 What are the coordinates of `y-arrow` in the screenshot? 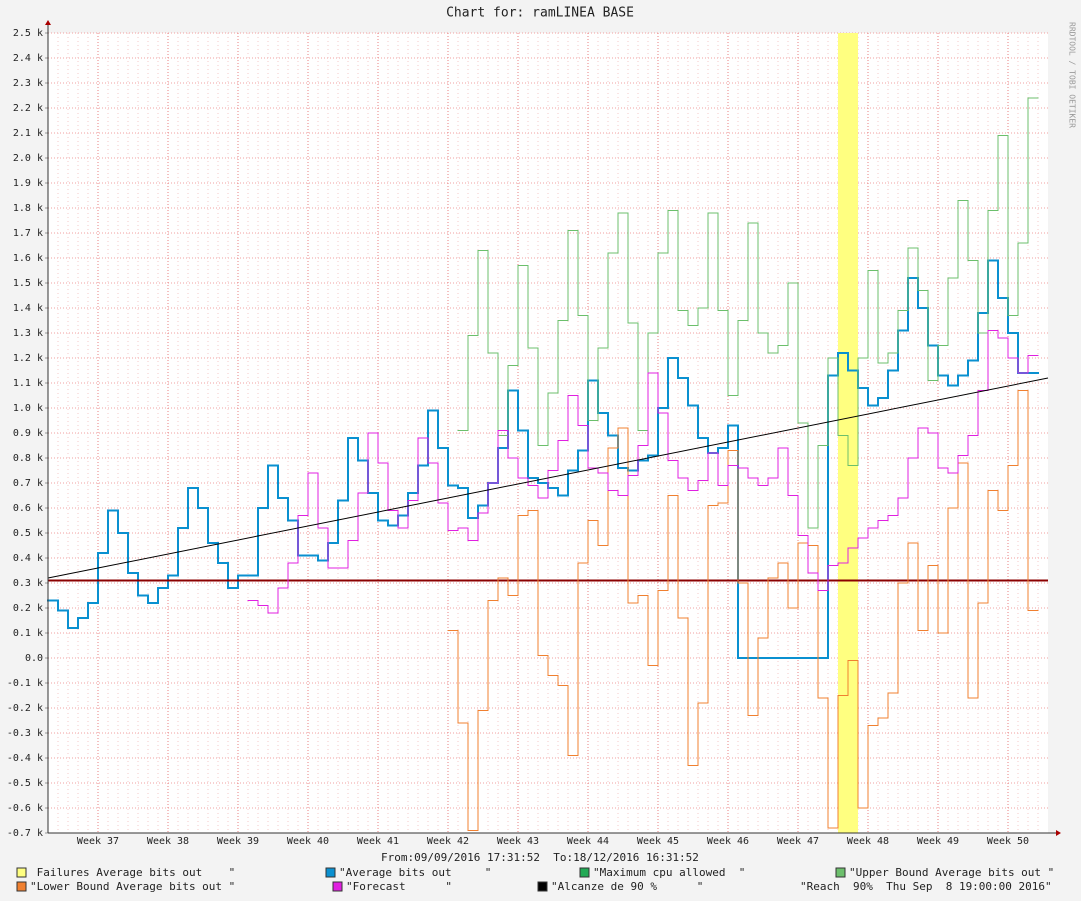 It's located at (48, 22).